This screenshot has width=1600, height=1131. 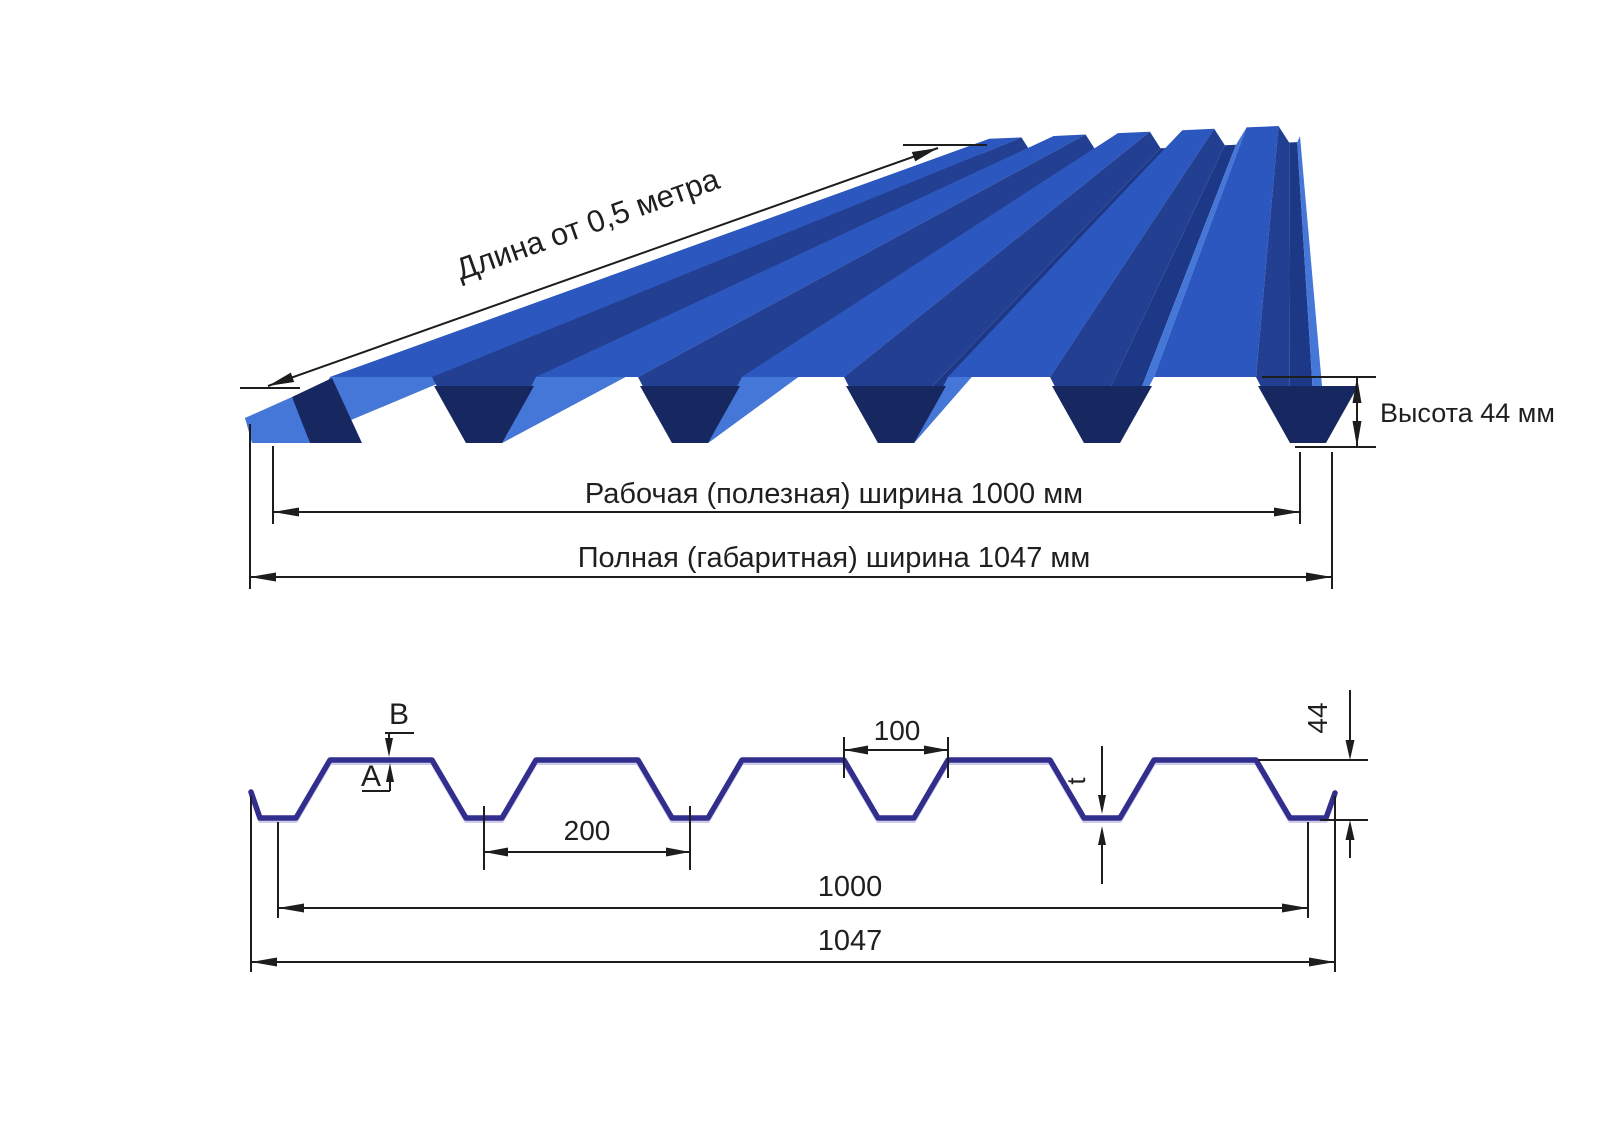 I want to click on coating-top-callout: B, so click(x=399, y=727).